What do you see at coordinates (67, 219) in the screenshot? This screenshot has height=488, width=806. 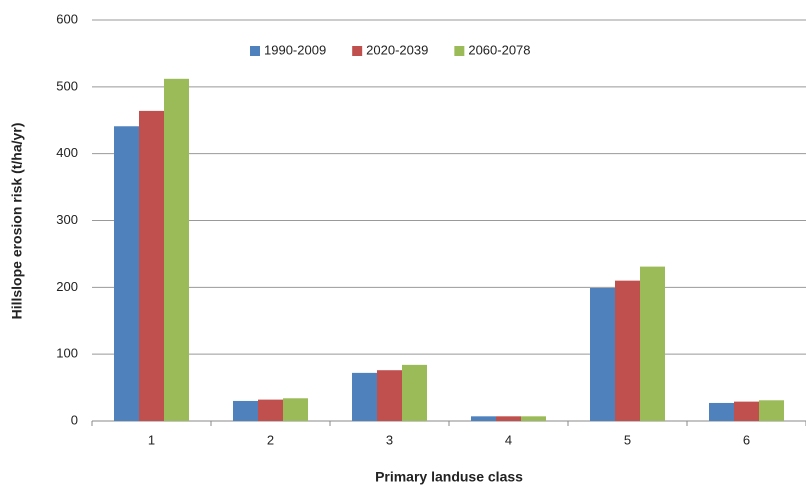 I see `y-tick-label: 300` at bounding box center [67, 219].